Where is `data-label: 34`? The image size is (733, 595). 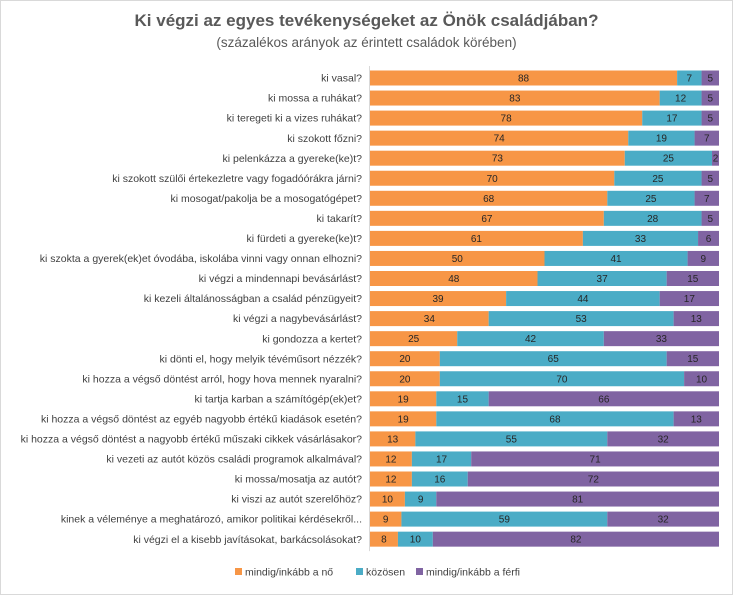
data-label: 34 is located at coordinates (430, 319).